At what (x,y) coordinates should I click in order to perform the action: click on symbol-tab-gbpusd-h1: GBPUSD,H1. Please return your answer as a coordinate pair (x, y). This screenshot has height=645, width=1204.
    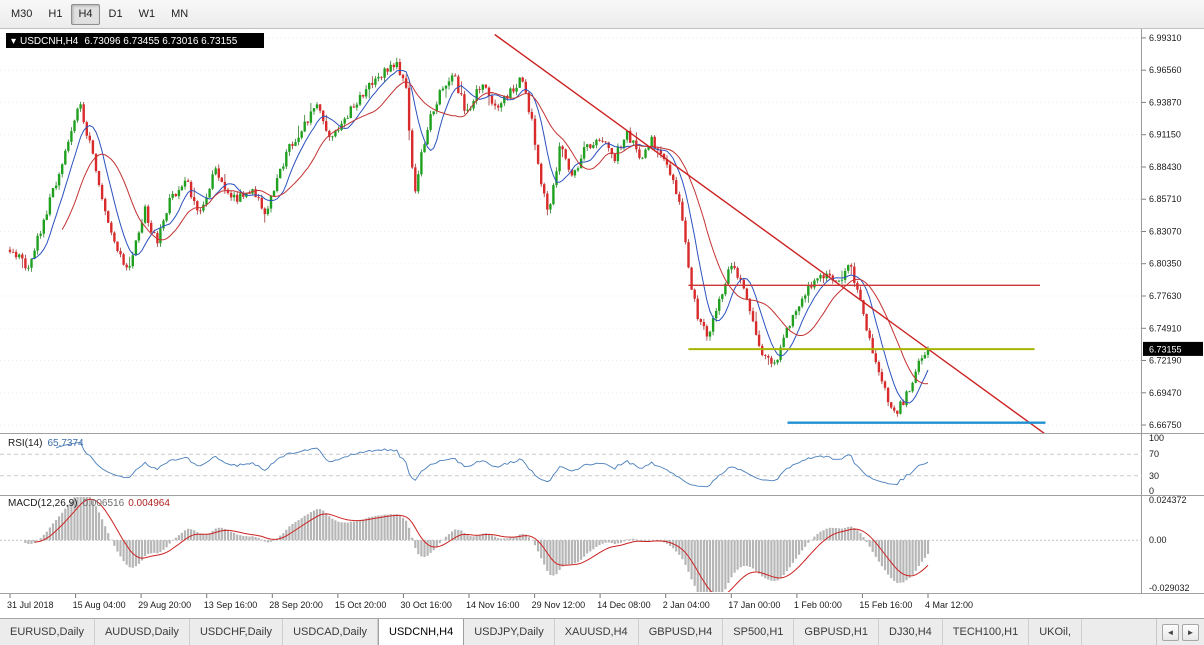
    Looking at the image, I should click on (836, 632).